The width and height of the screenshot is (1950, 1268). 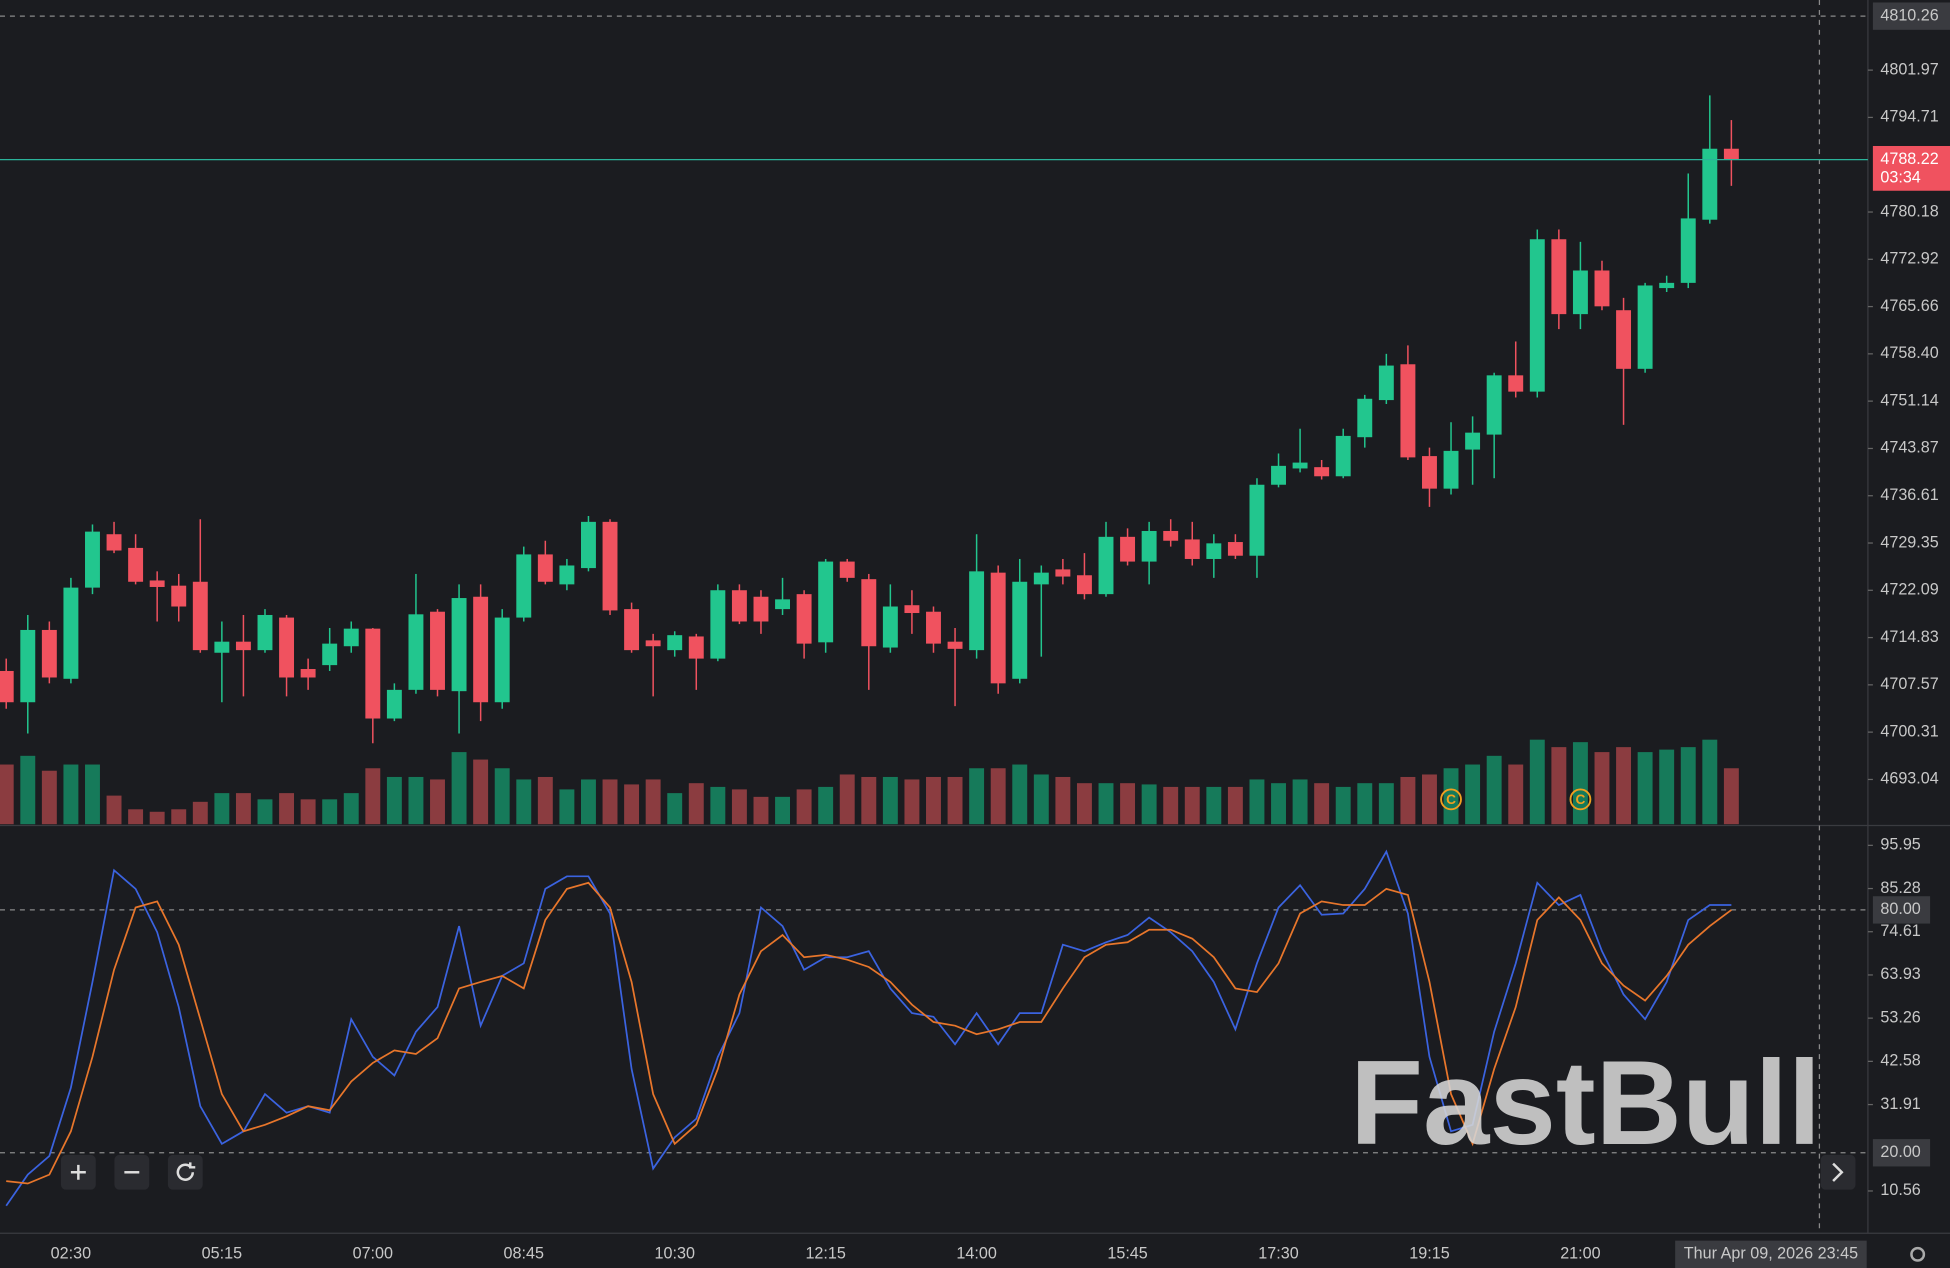 I want to click on event-label: C, so click(x=1451, y=799).